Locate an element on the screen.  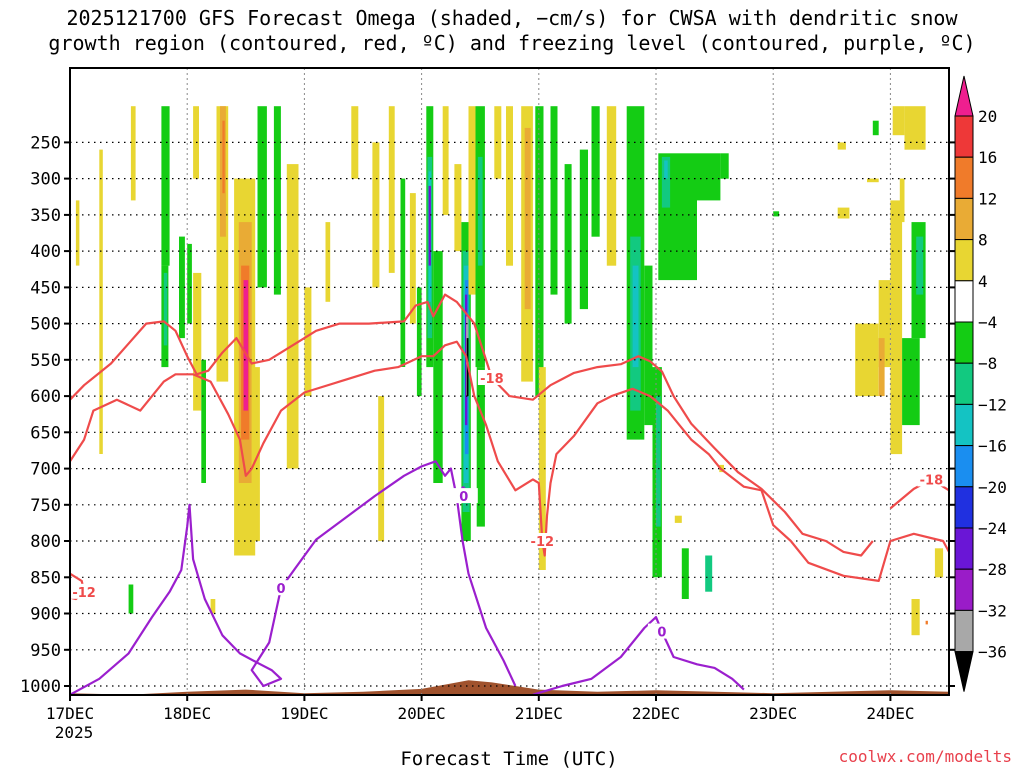
colorbar-label: −16 is located at coordinates (992, 446).